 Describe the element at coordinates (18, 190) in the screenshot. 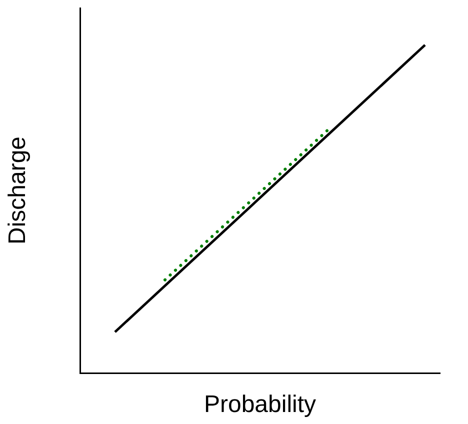

I see `y-axis-title: Discharge` at that location.